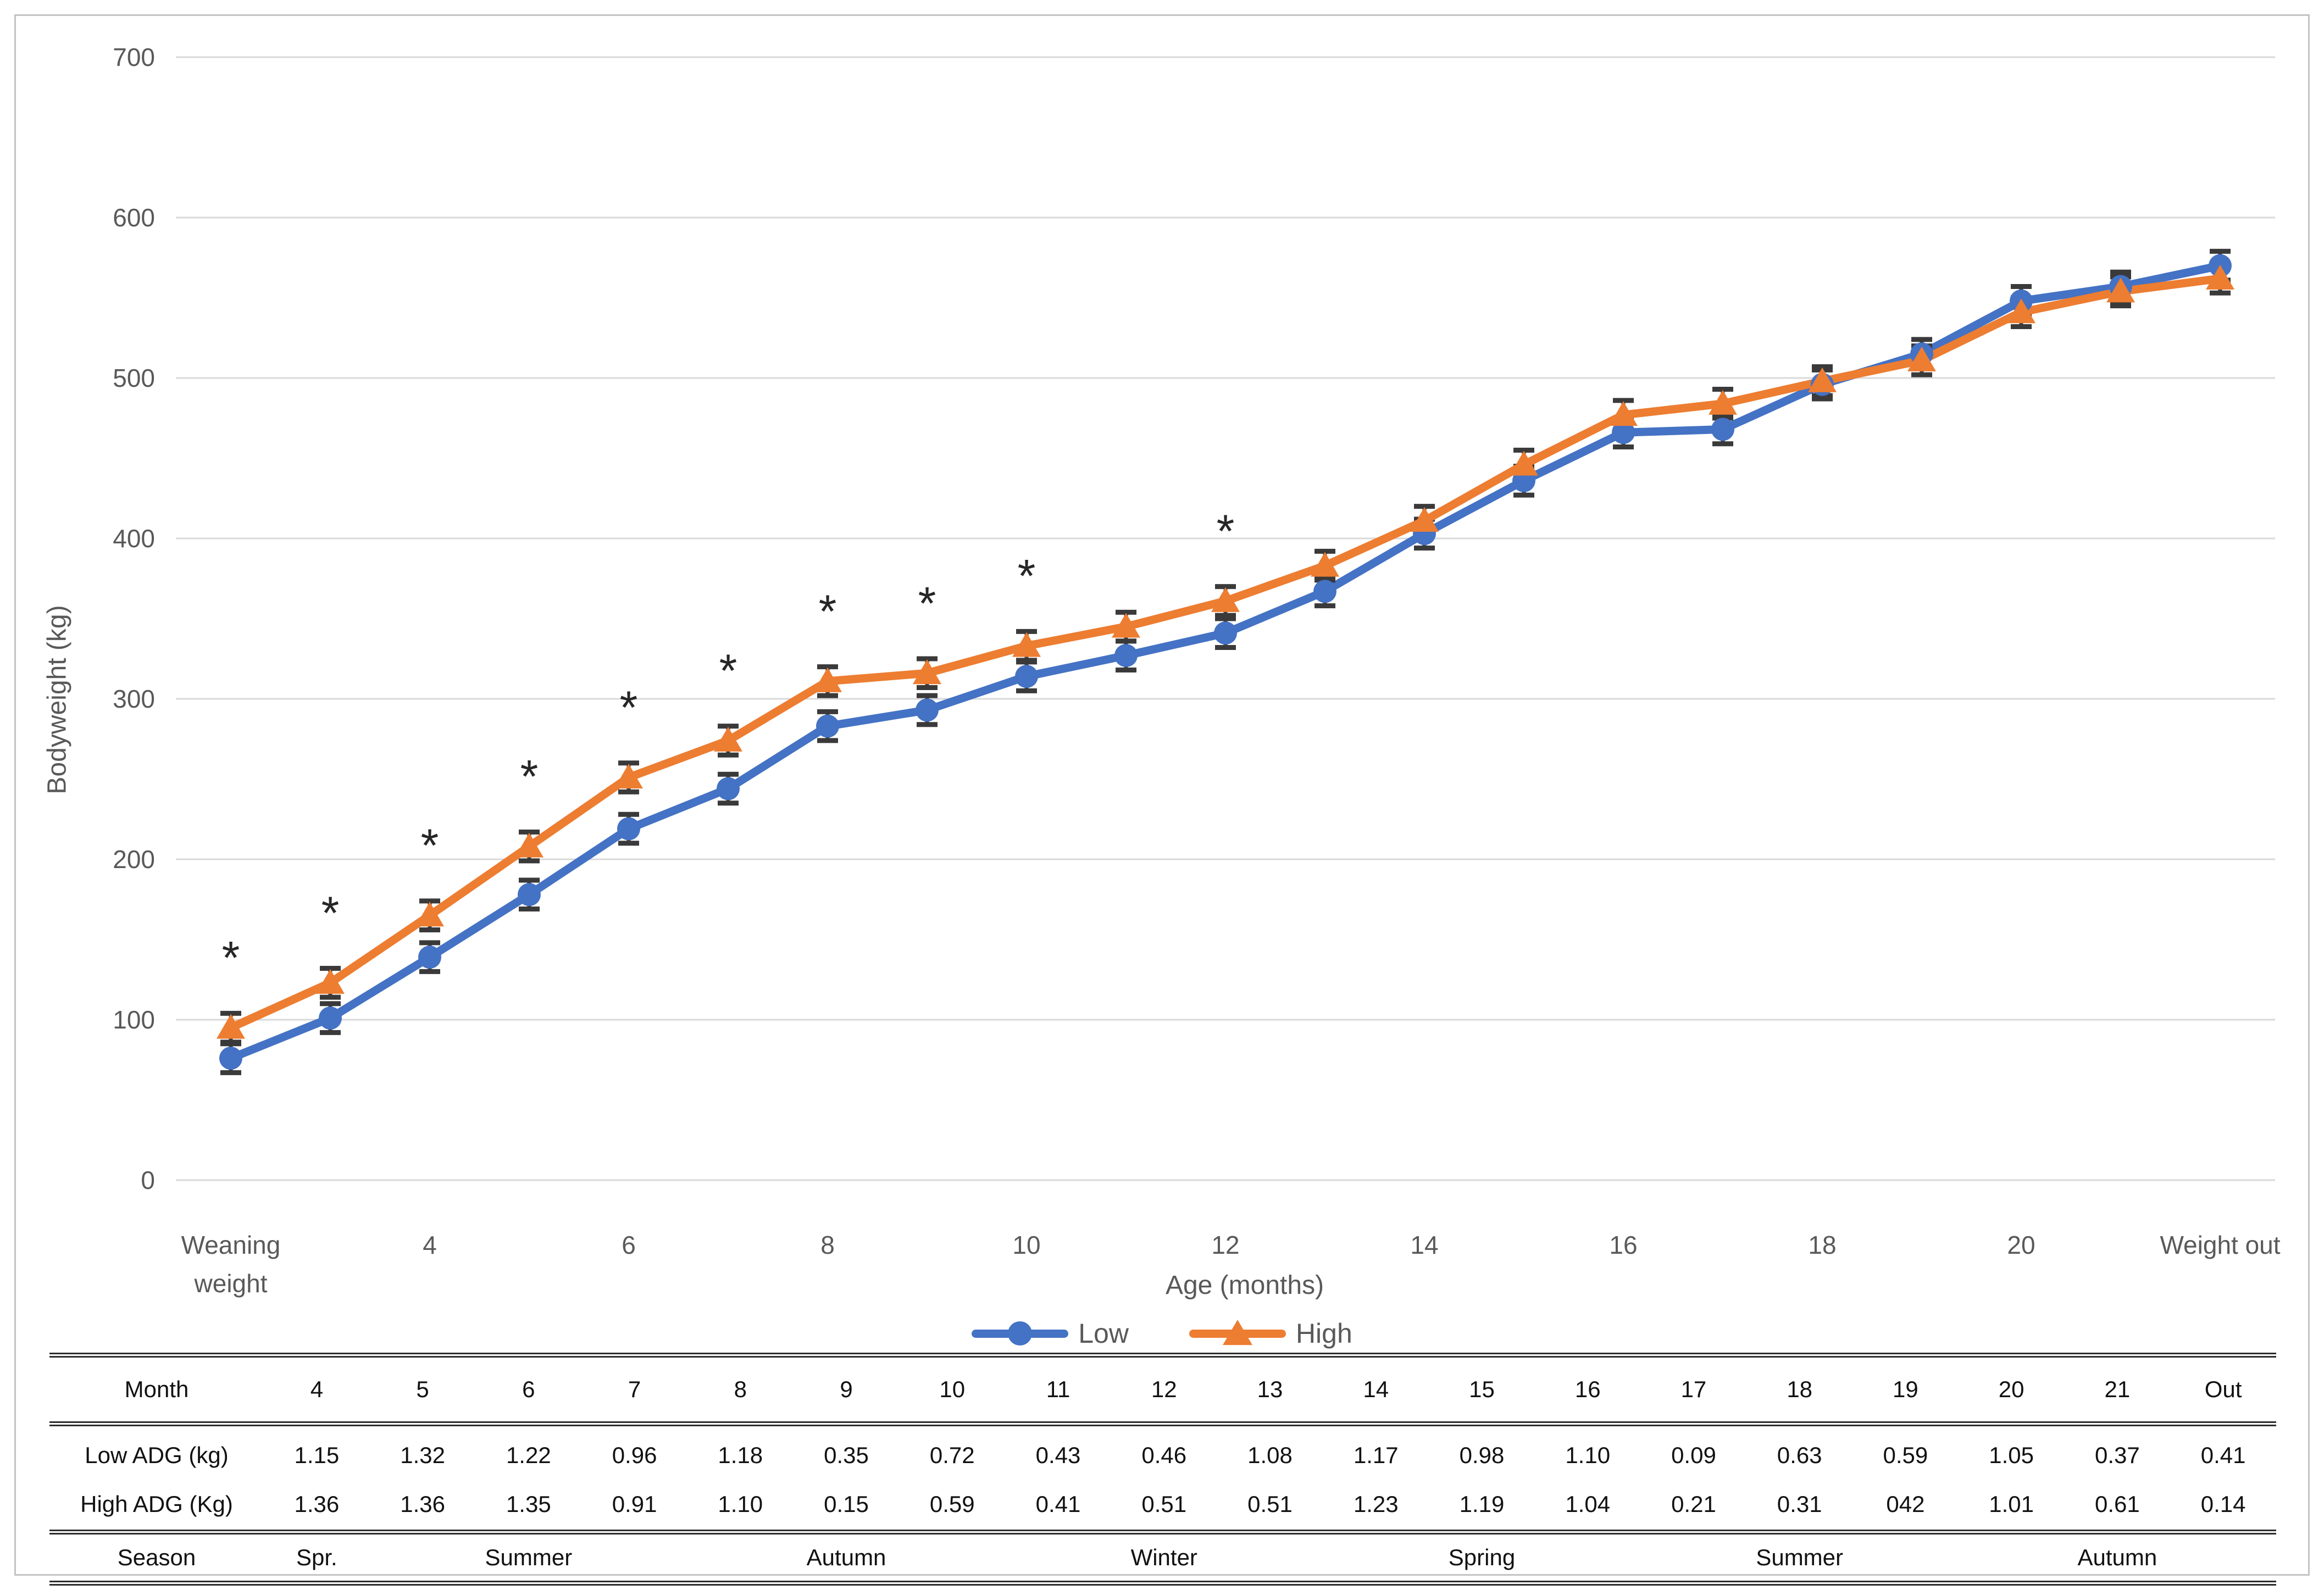 The width and height of the screenshot is (2324, 1590). I want to click on low-adg-cell: 0.98, so click(1482, 1455).